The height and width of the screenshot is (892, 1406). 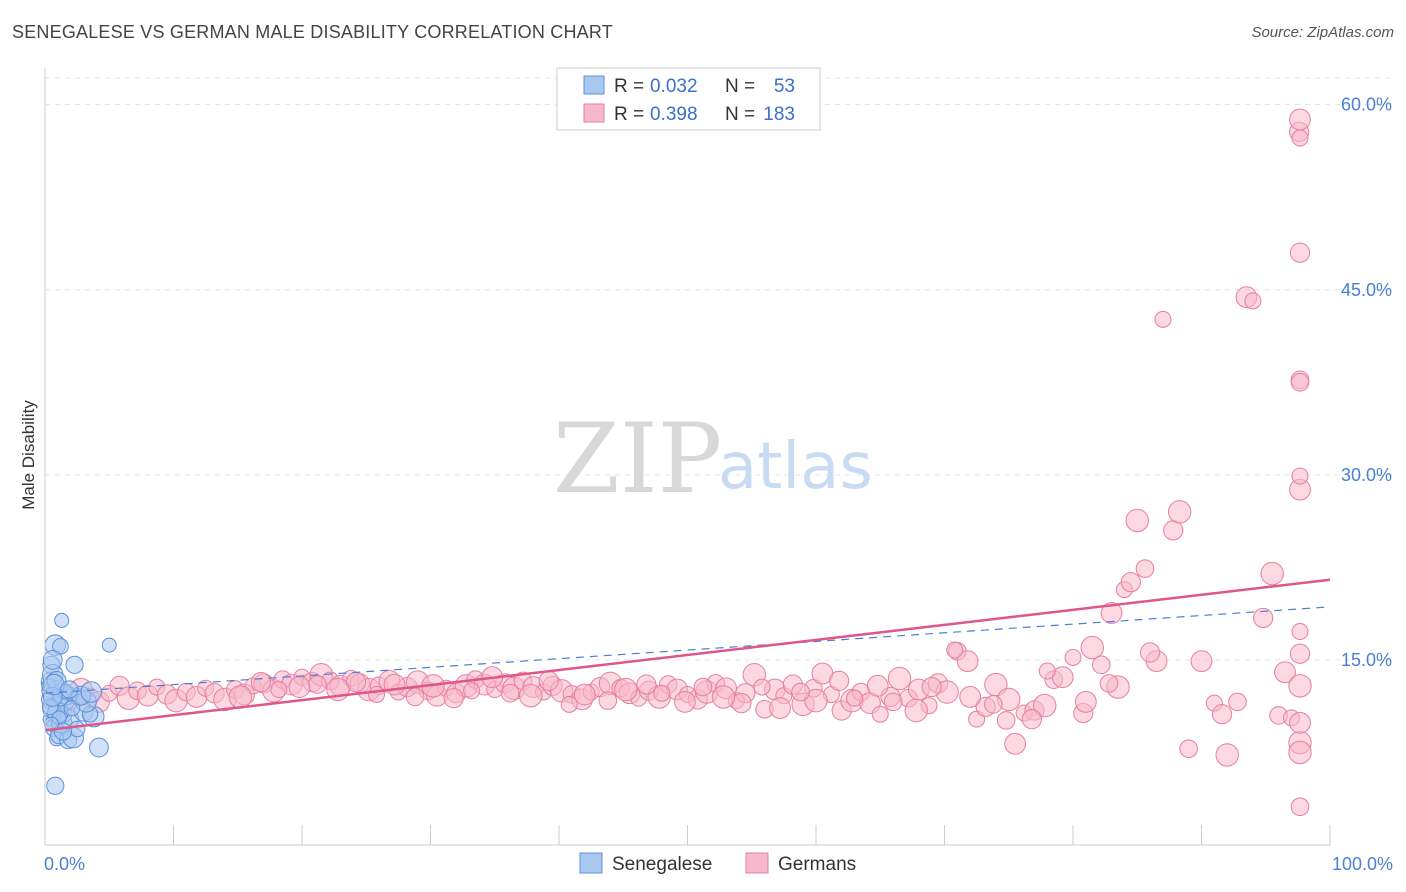 I want to click on legend-senegalese-r-label: R =, so click(x=629, y=86).